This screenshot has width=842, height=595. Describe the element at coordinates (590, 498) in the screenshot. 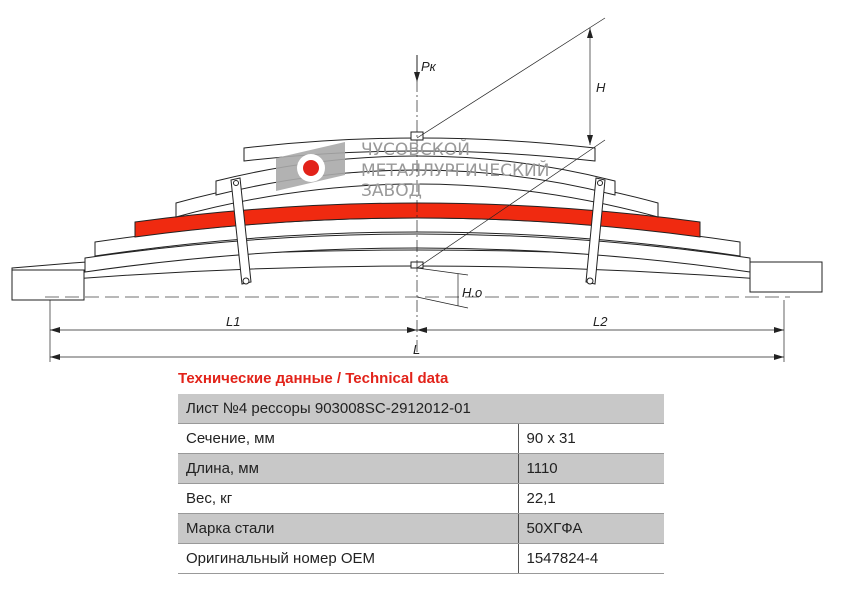

I see `row-value: 22,1` at that location.